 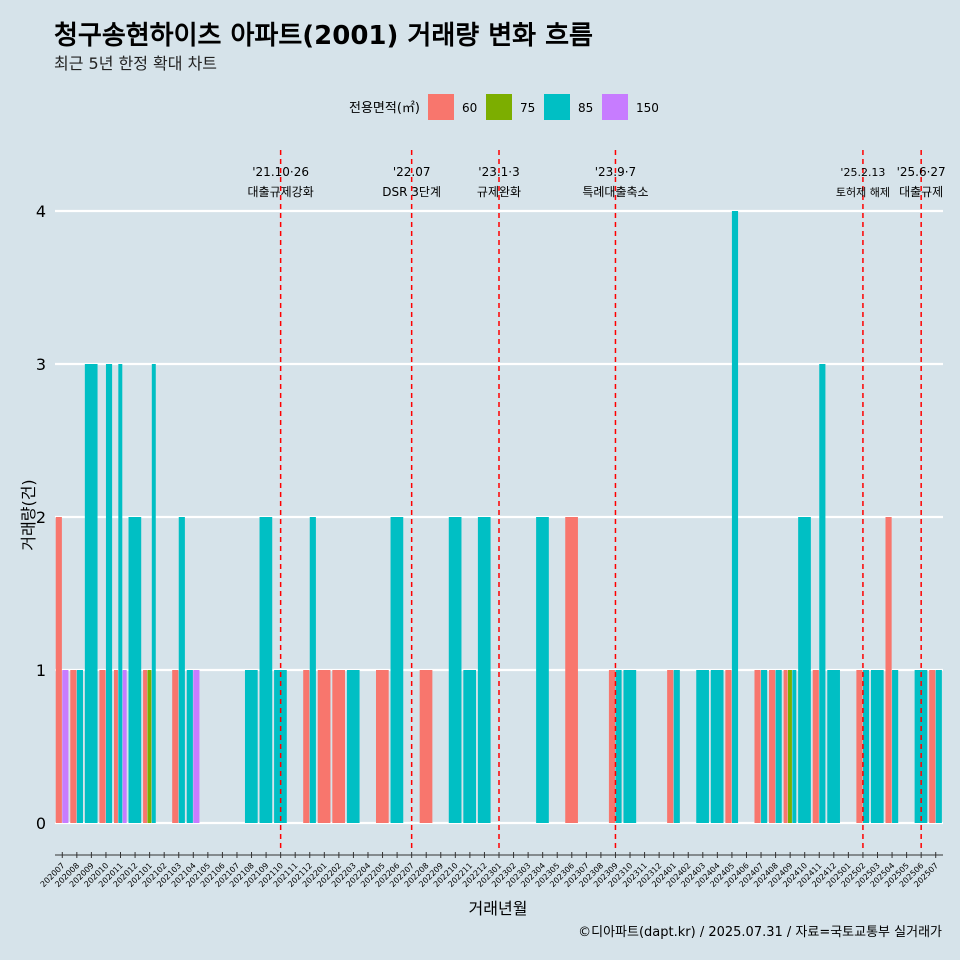 I want to click on event-date-2: '23.1·3, so click(x=498, y=172).